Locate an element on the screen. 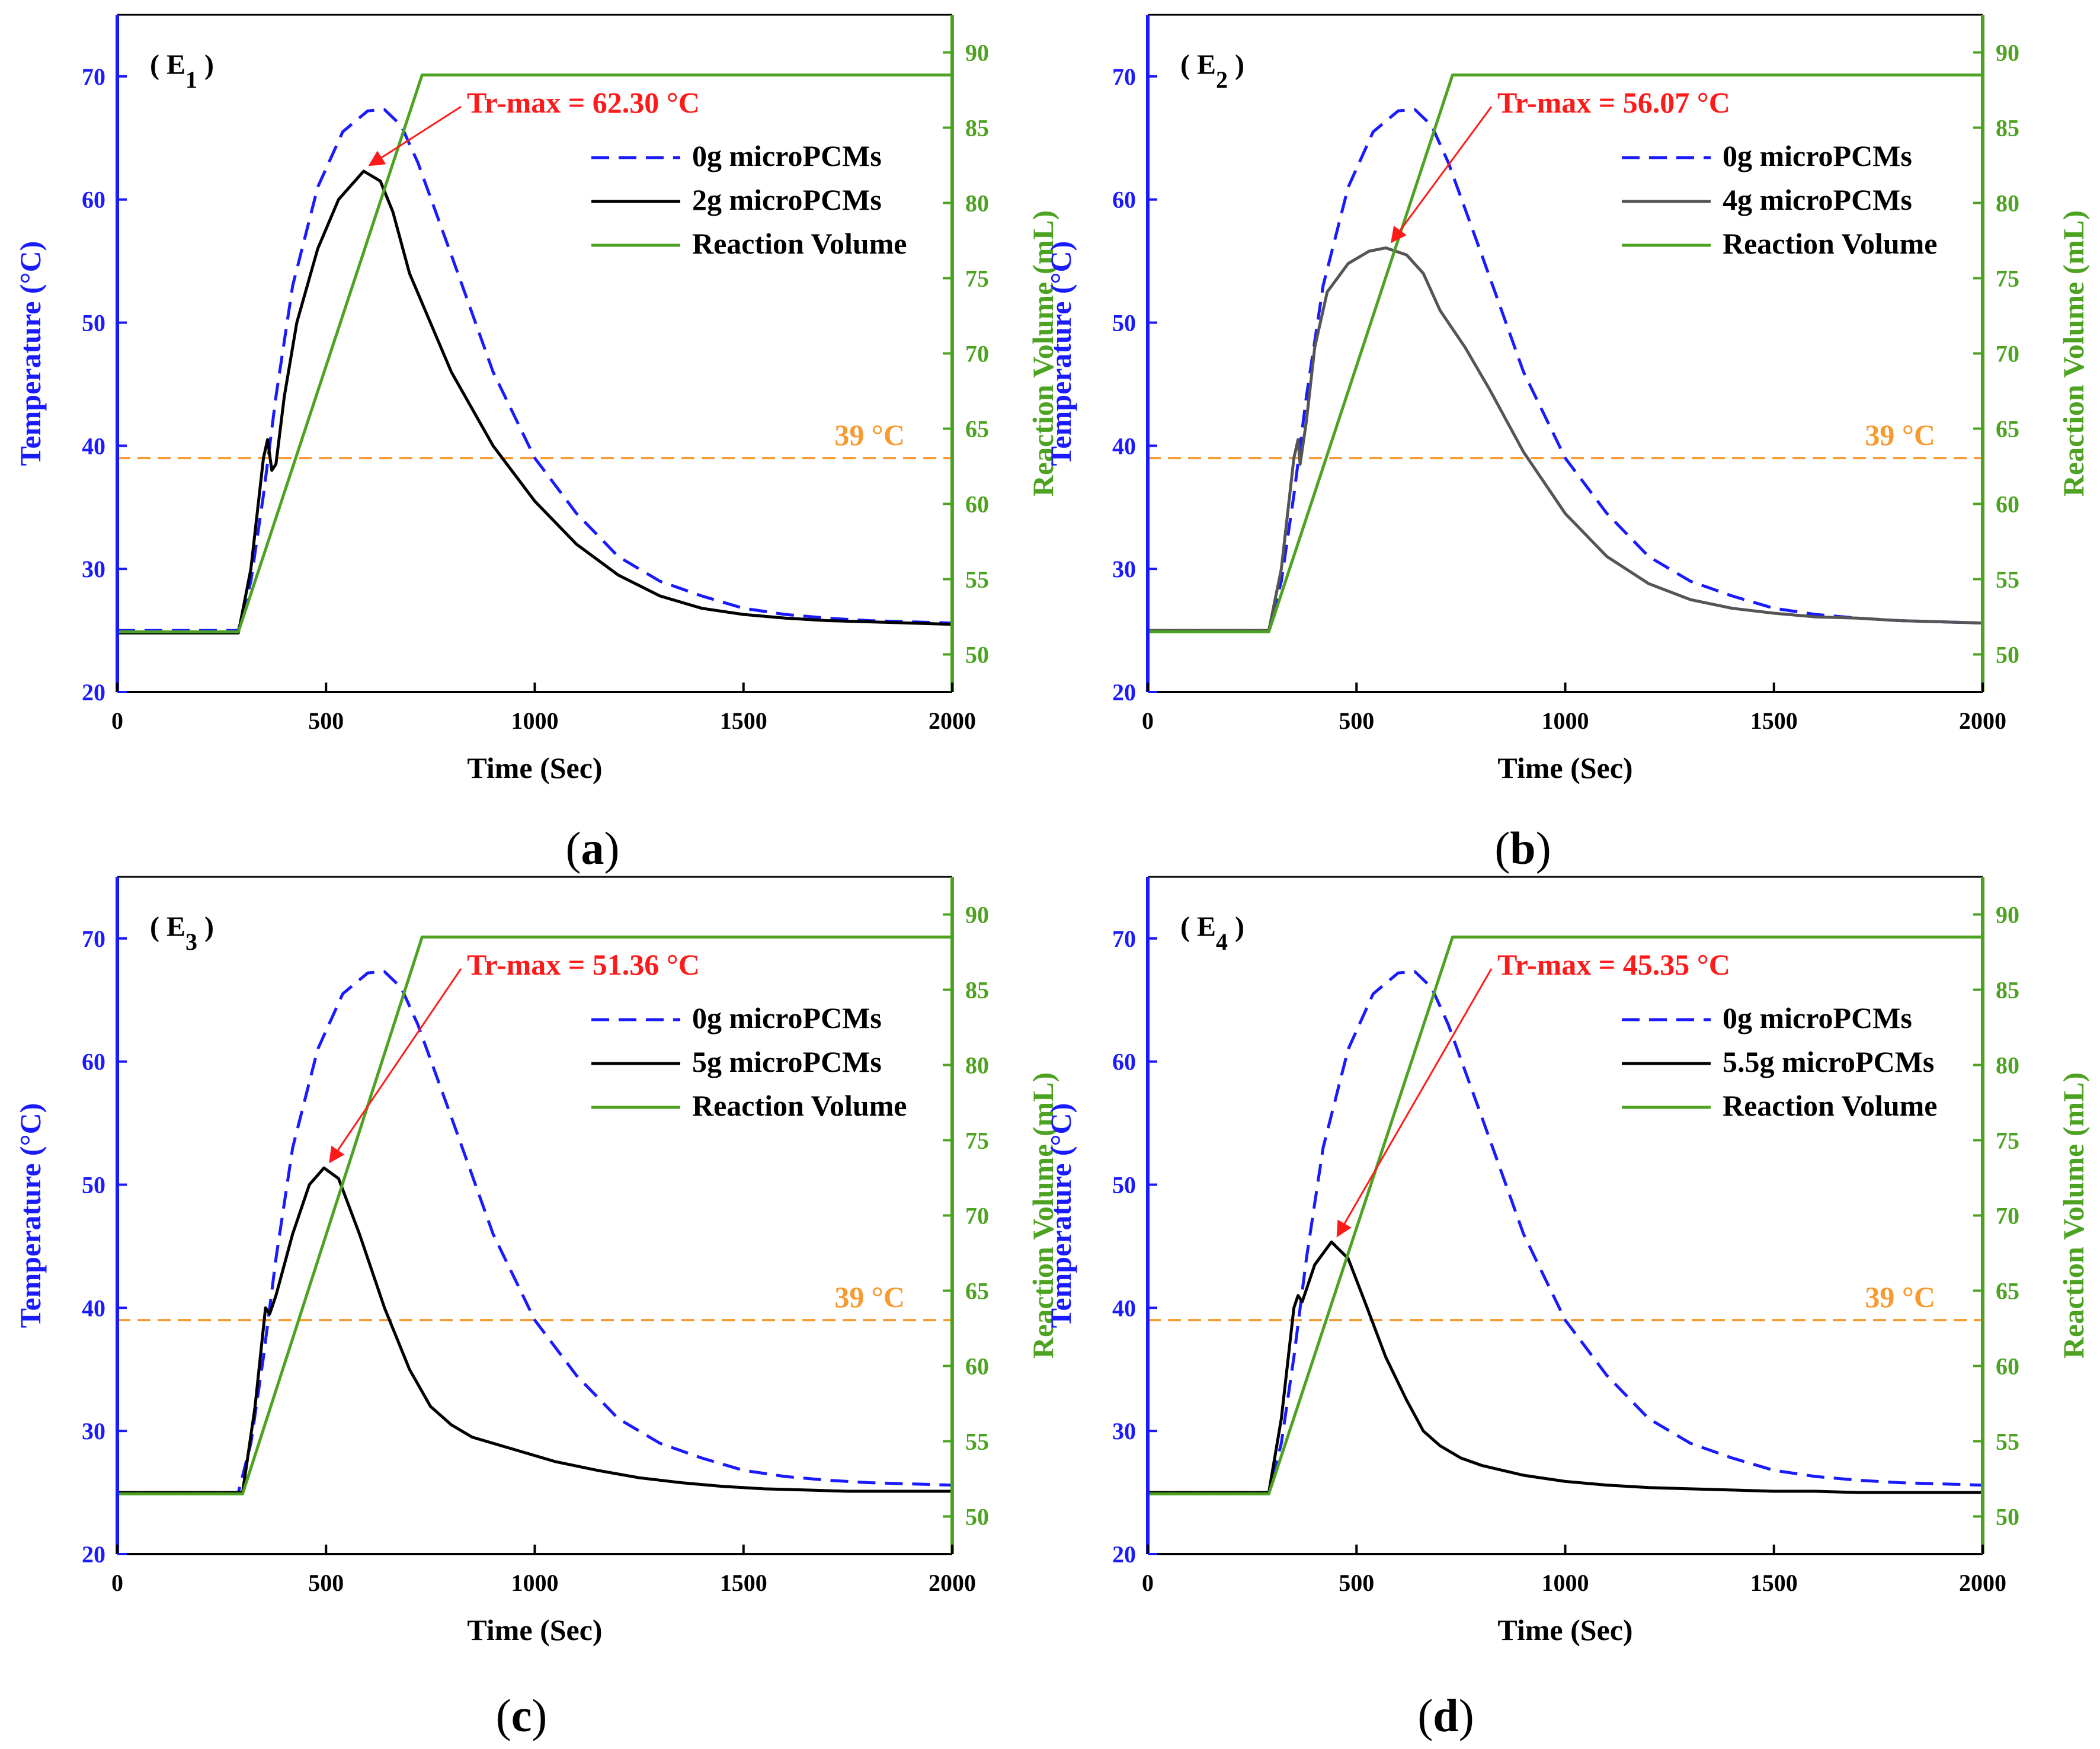 This screenshot has height=1749, width=2100. panel-caption: (b) is located at coordinates (1522, 848).